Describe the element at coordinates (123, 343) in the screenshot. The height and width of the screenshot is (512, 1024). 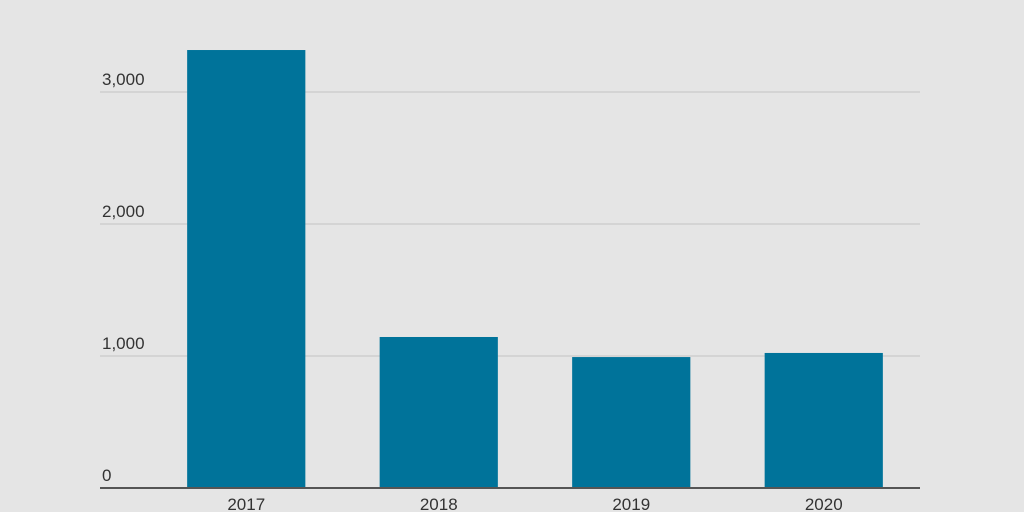
I see `y-tick-label: 1,000` at that location.